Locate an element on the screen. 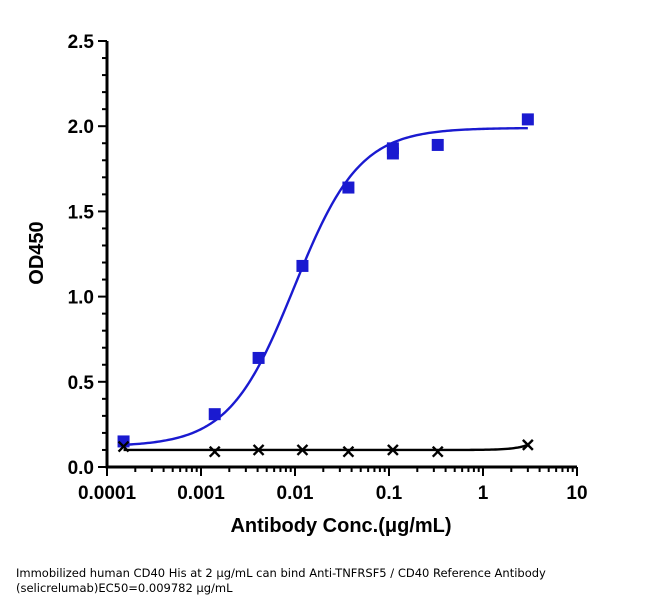 The height and width of the screenshot is (608, 657). x-axis-title: Antibody Conc.(μg/mL) is located at coordinates (340, 526).